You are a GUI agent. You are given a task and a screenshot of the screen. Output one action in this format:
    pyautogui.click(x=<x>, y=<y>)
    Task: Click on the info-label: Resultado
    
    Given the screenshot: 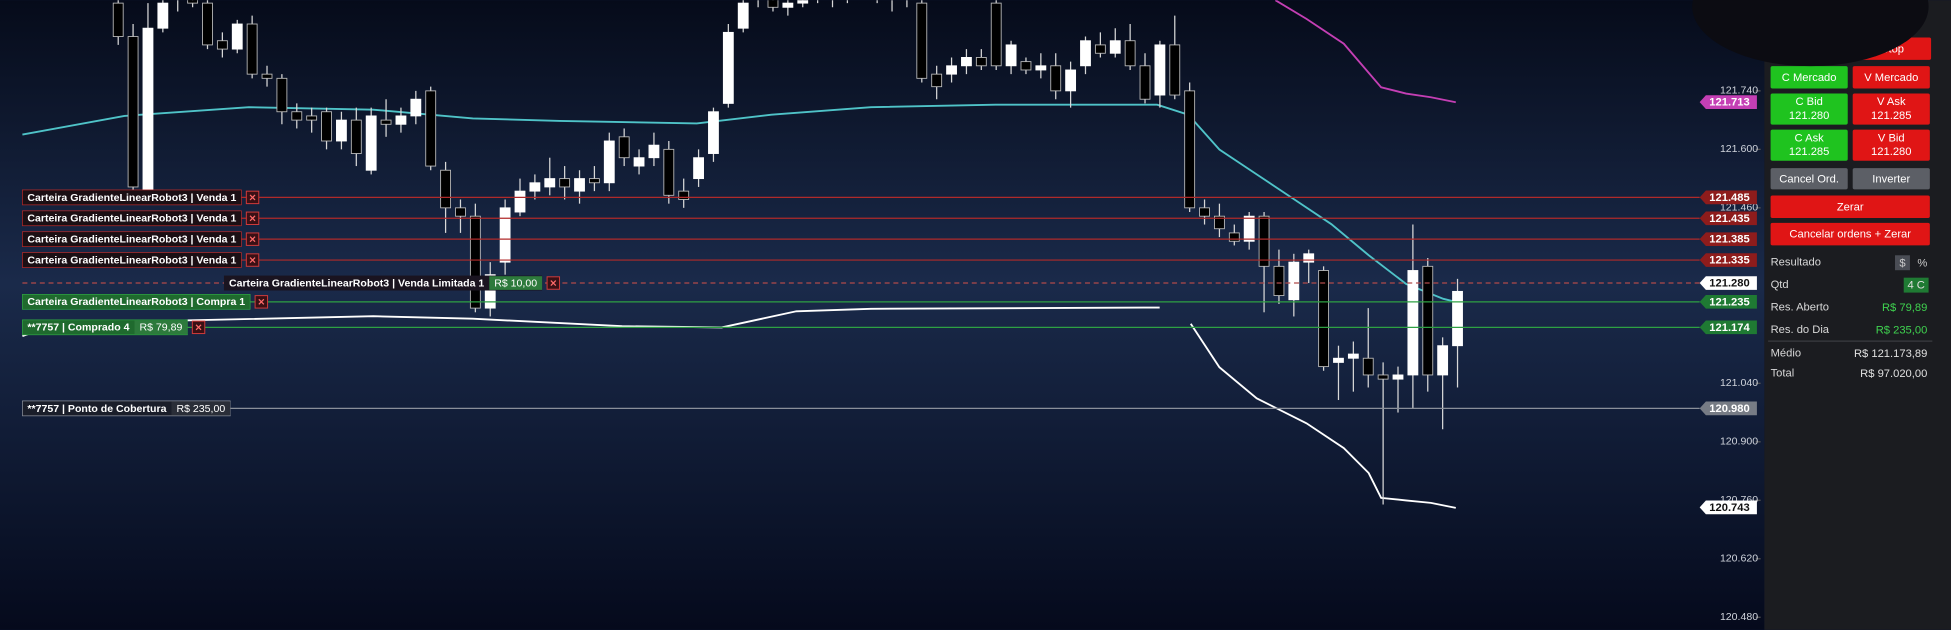 What is the action you would take?
    pyautogui.click(x=1796, y=263)
    